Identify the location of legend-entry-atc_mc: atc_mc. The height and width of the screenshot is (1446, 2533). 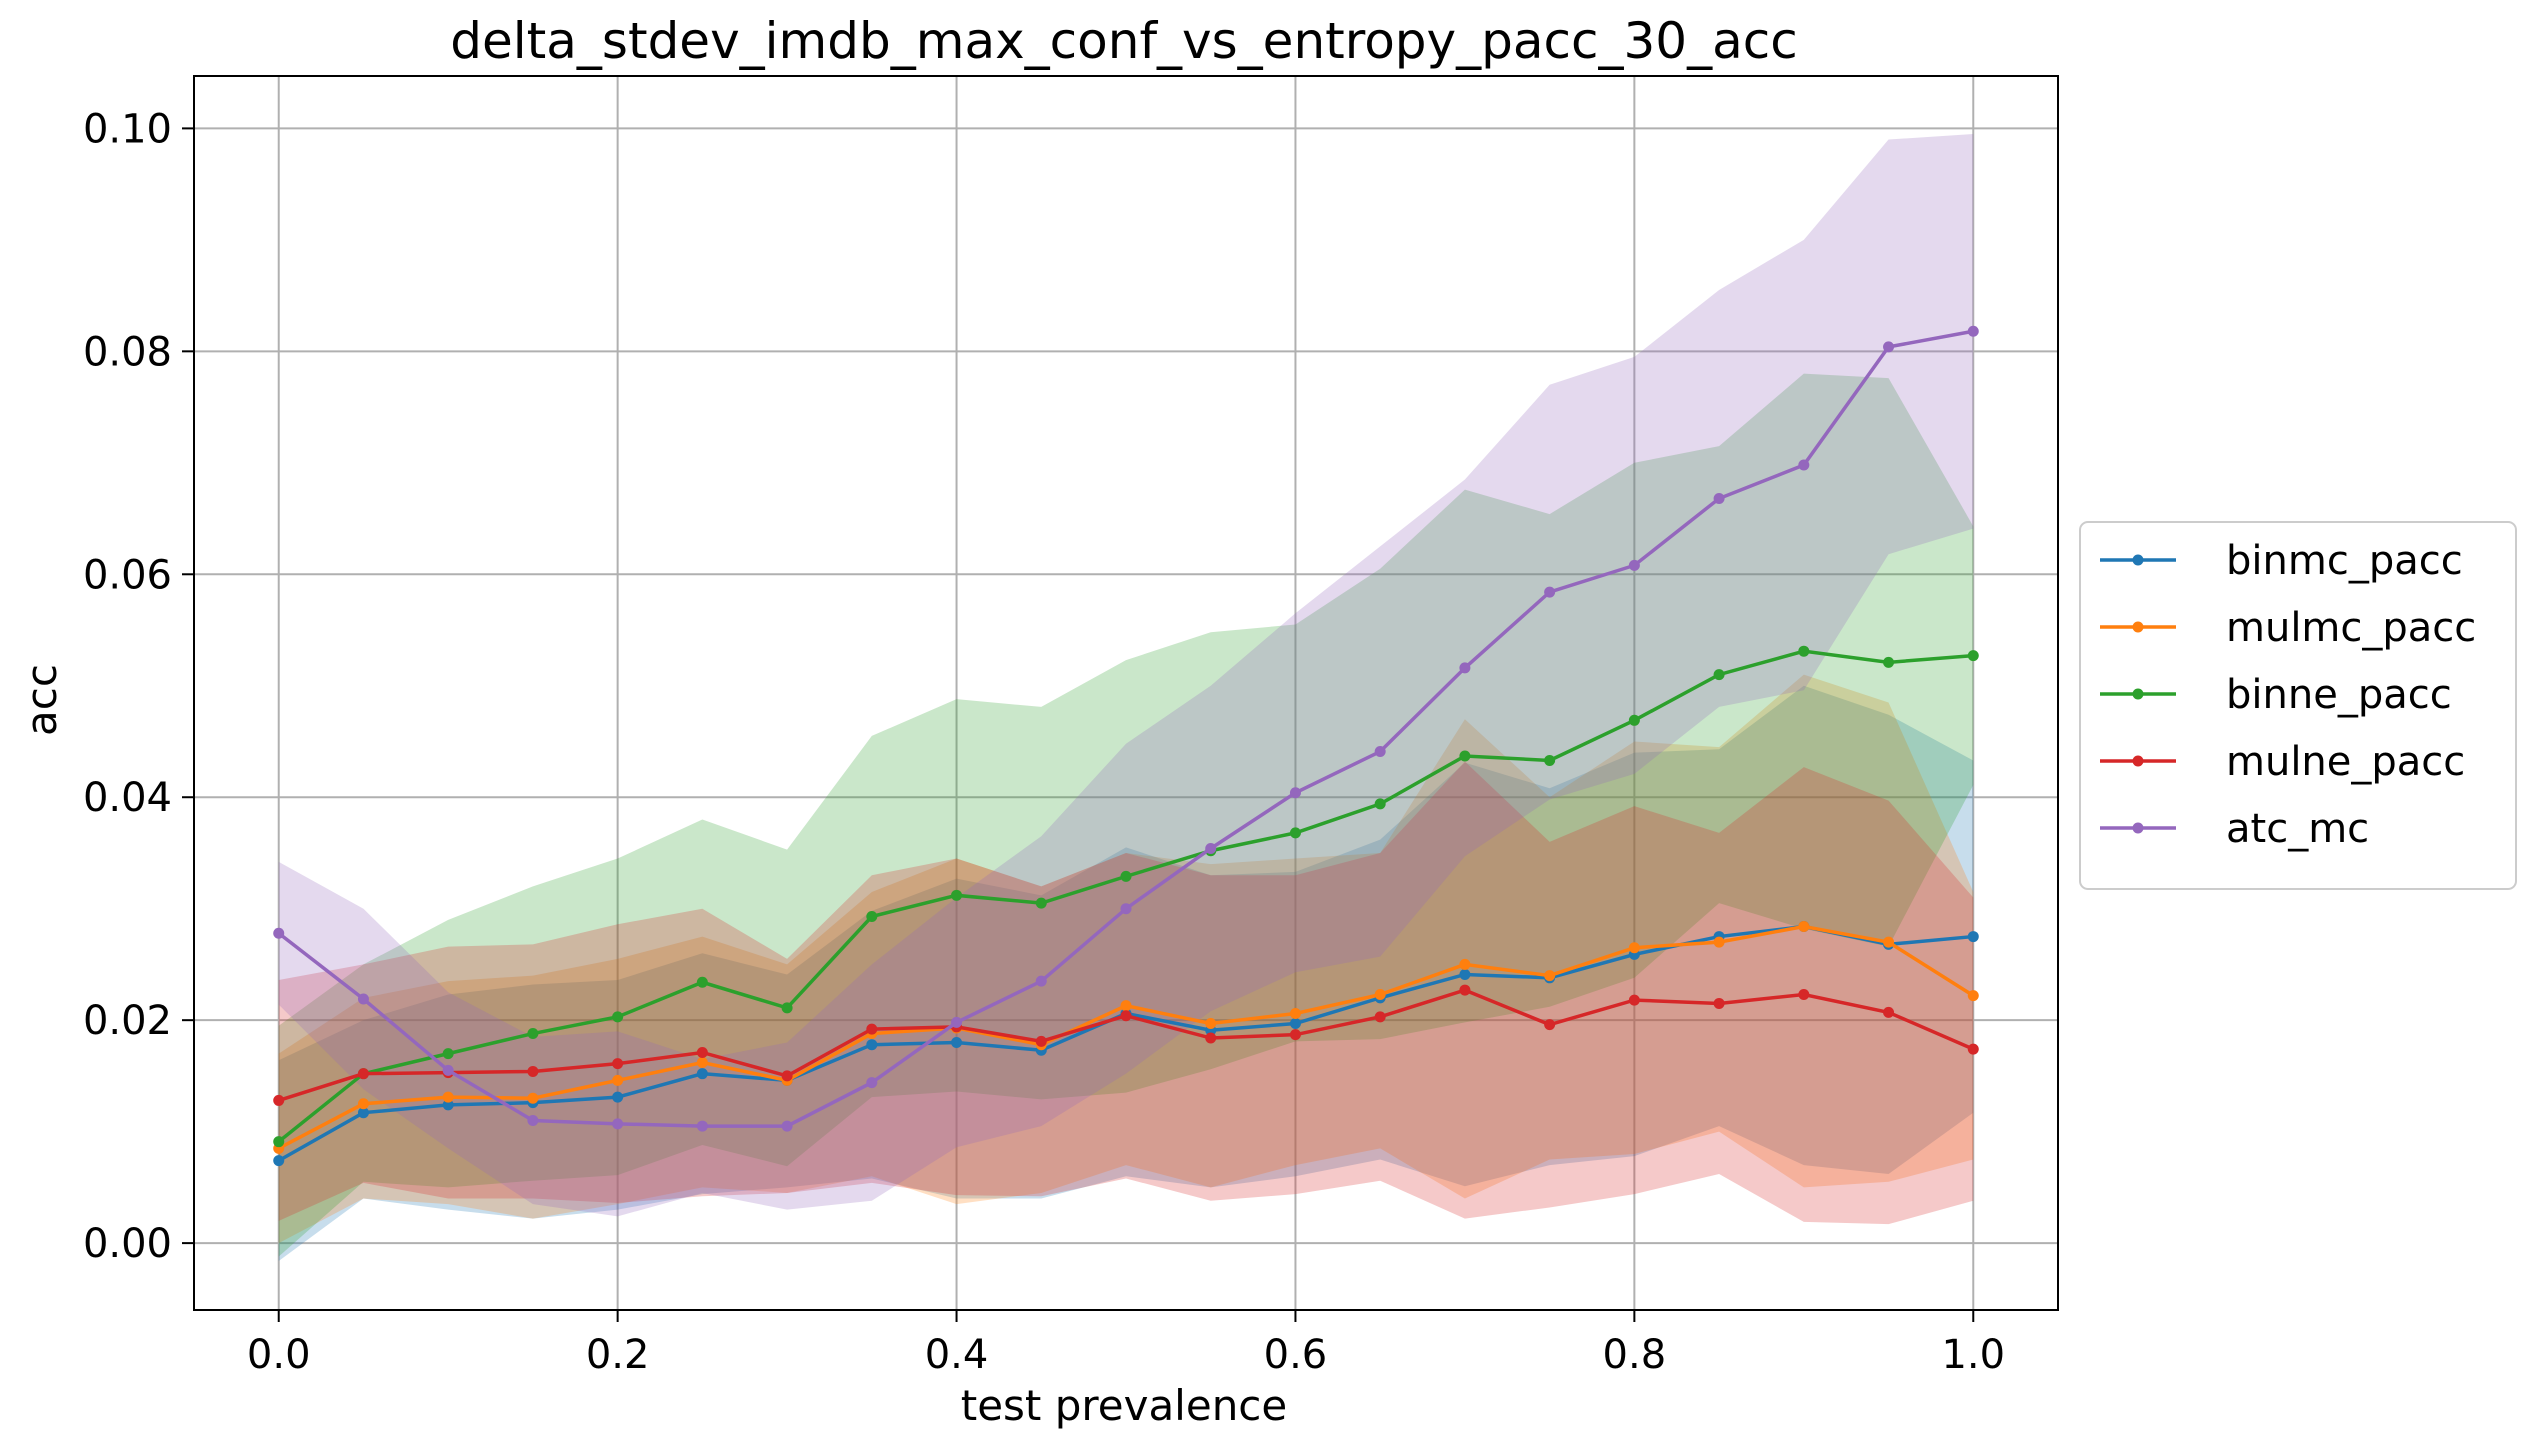
(2234, 829).